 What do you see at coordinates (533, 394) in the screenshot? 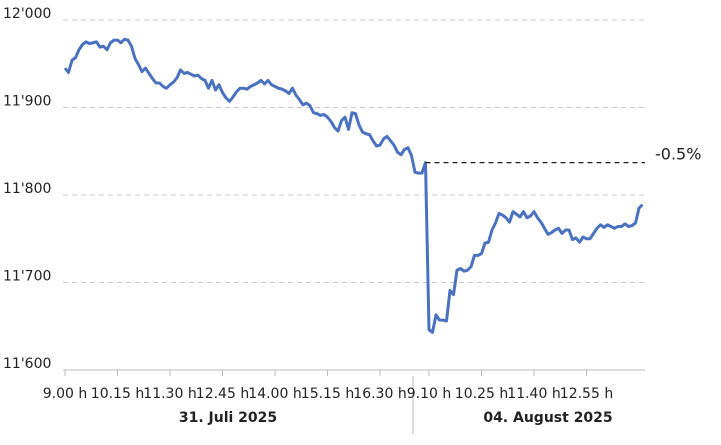
I see `x-tick-label: 11.40 h` at bounding box center [533, 394].